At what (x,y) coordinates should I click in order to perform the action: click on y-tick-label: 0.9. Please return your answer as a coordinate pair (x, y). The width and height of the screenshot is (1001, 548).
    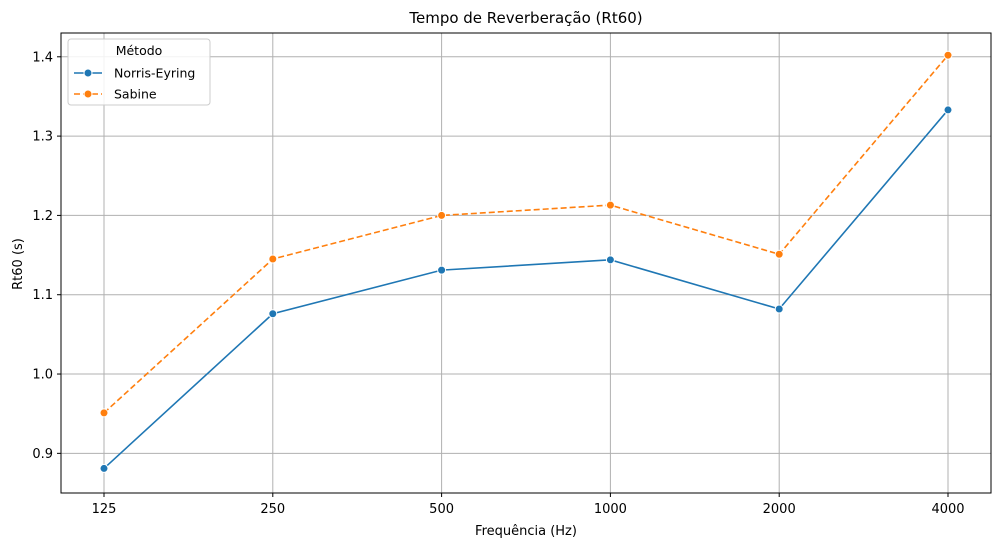
    Looking at the image, I should click on (42, 454).